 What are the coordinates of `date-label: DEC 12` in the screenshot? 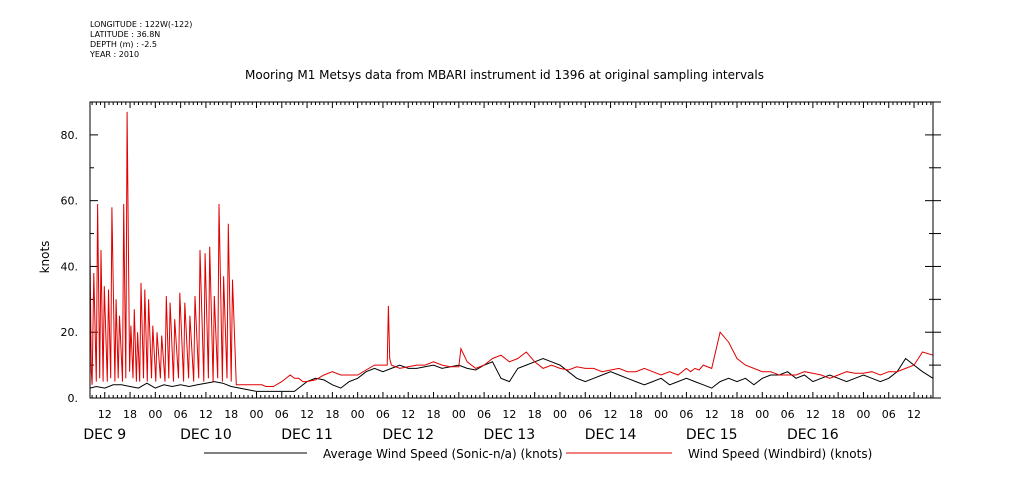 It's located at (408, 435).